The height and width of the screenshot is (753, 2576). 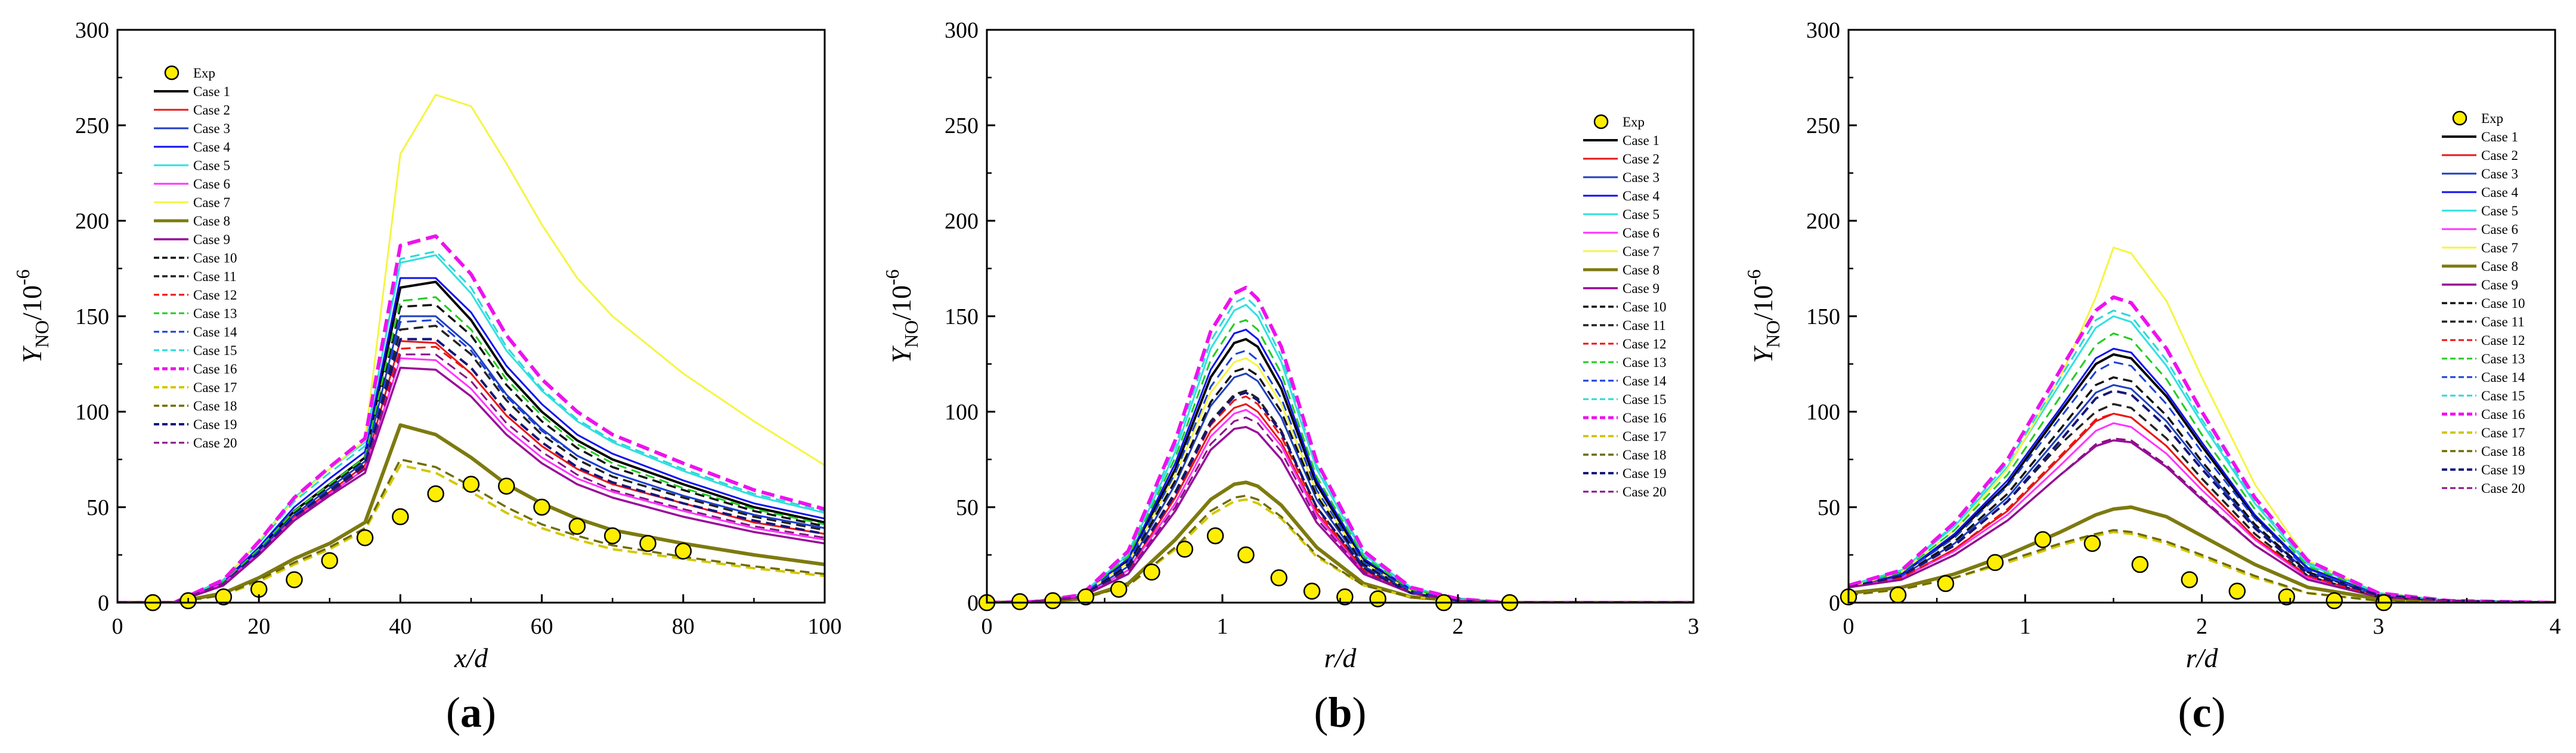 I want to click on legend-label-case-14: Case 14, so click(x=2503, y=378).